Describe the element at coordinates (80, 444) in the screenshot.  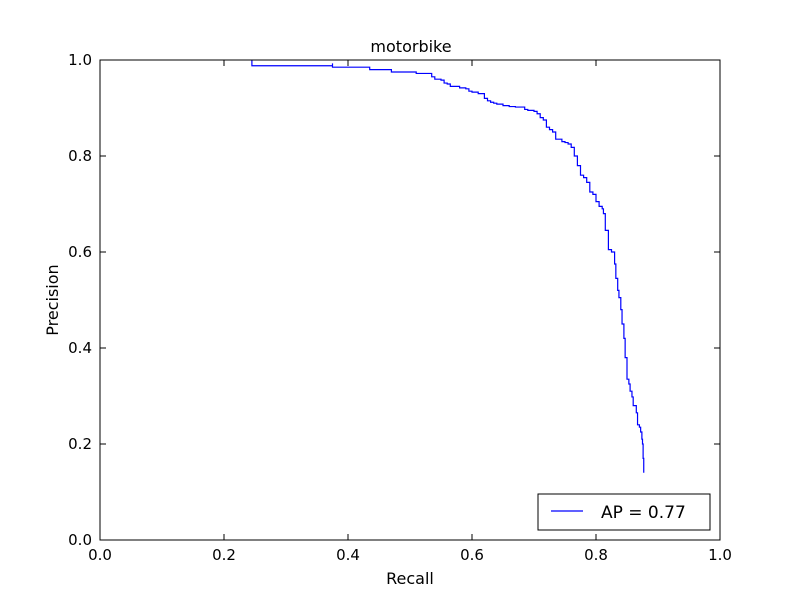
I see `y-tick-label: 0.2` at that location.